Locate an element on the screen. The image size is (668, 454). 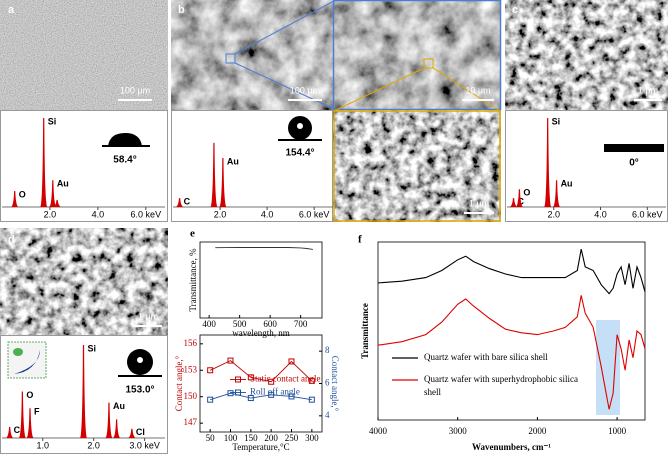
x-tick-label: 1000 is located at coordinates (617, 431).